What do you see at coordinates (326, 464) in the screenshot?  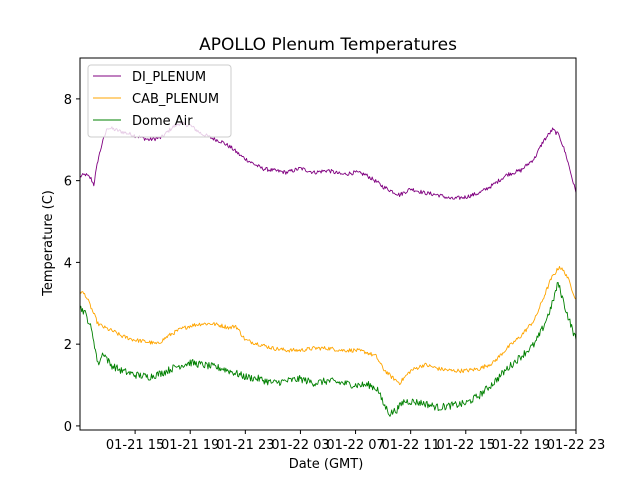 I see `x-axis-label: Date (GMT)` at bounding box center [326, 464].